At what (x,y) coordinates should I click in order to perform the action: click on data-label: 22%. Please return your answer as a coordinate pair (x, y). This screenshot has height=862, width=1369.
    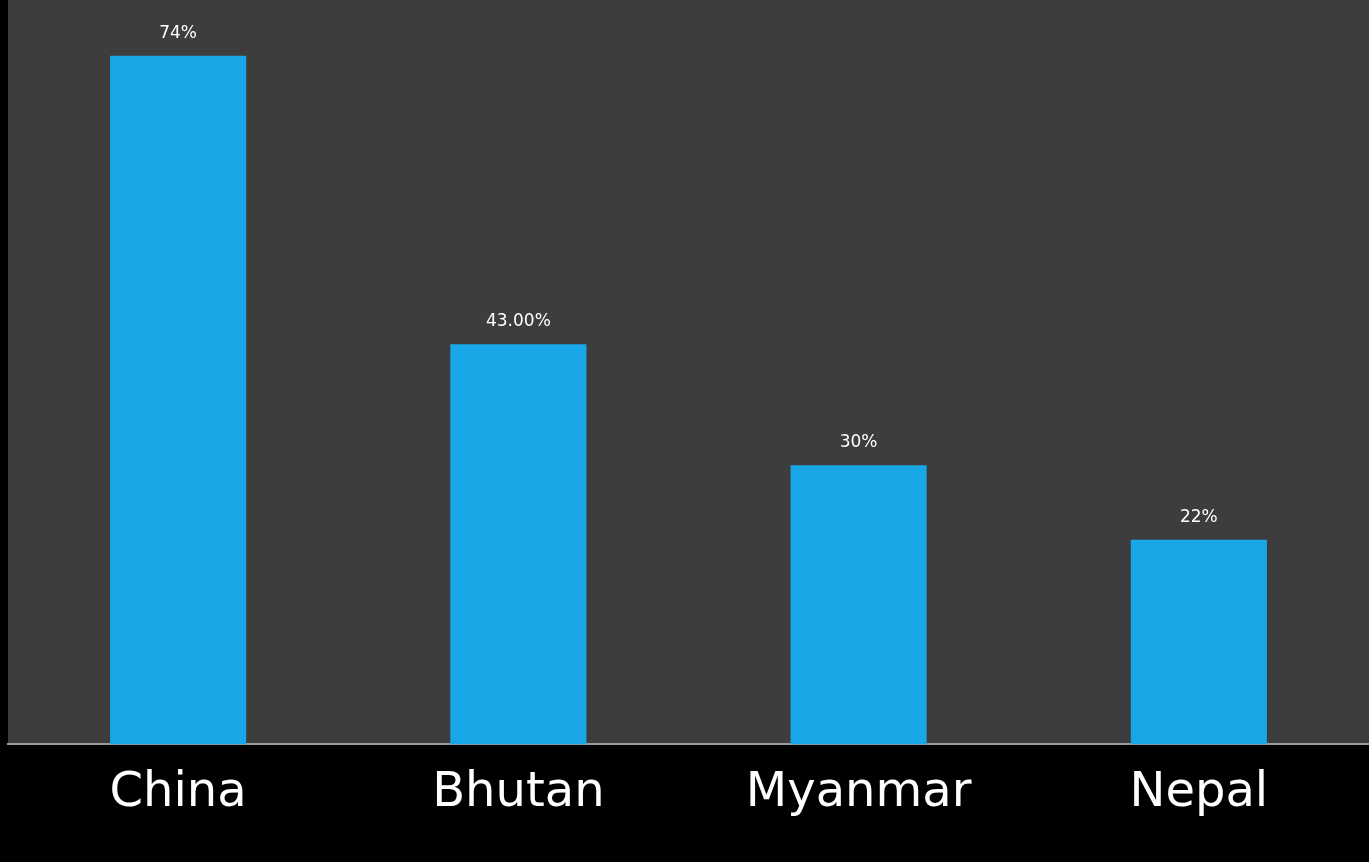
    Looking at the image, I should click on (1198, 515).